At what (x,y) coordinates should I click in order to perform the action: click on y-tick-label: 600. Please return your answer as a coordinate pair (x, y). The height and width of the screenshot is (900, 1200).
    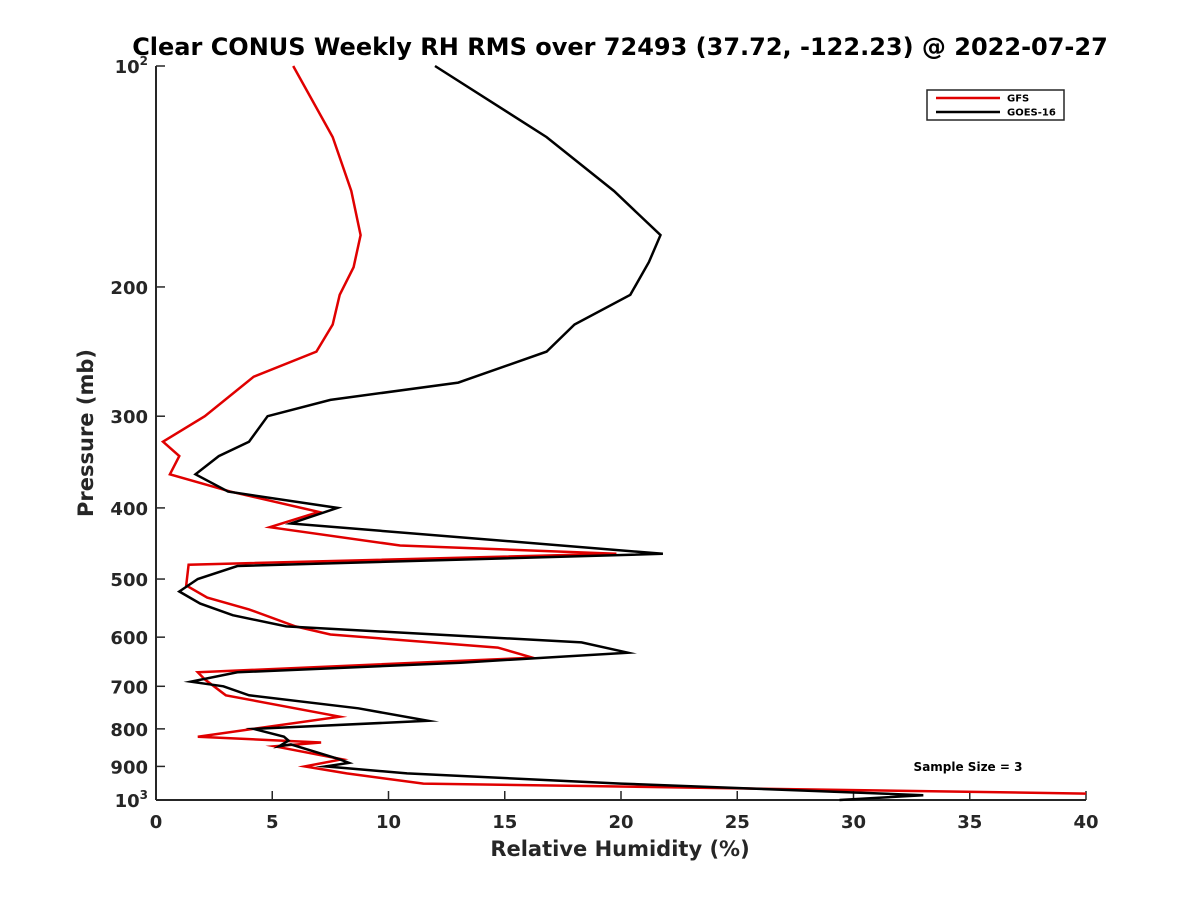
    Looking at the image, I should click on (129, 638).